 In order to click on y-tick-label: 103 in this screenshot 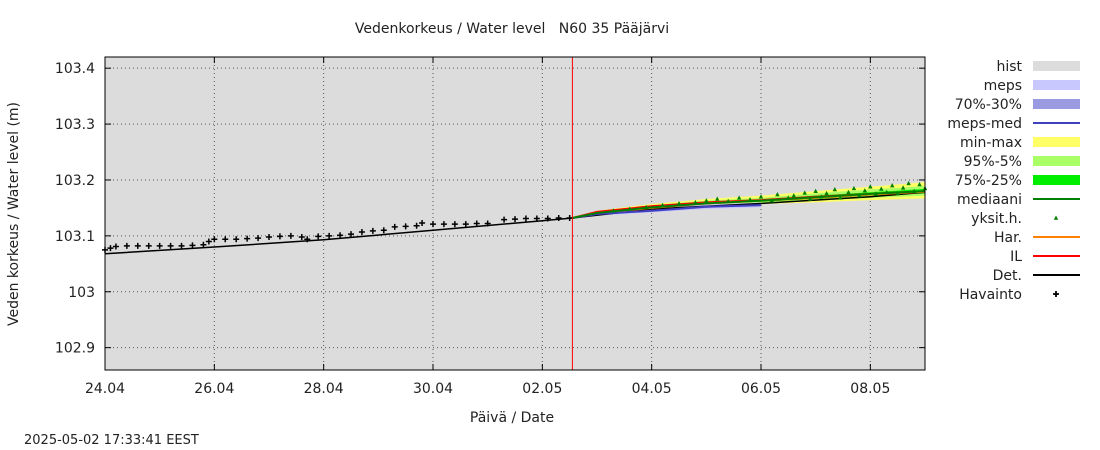, I will do `click(81, 293)`.